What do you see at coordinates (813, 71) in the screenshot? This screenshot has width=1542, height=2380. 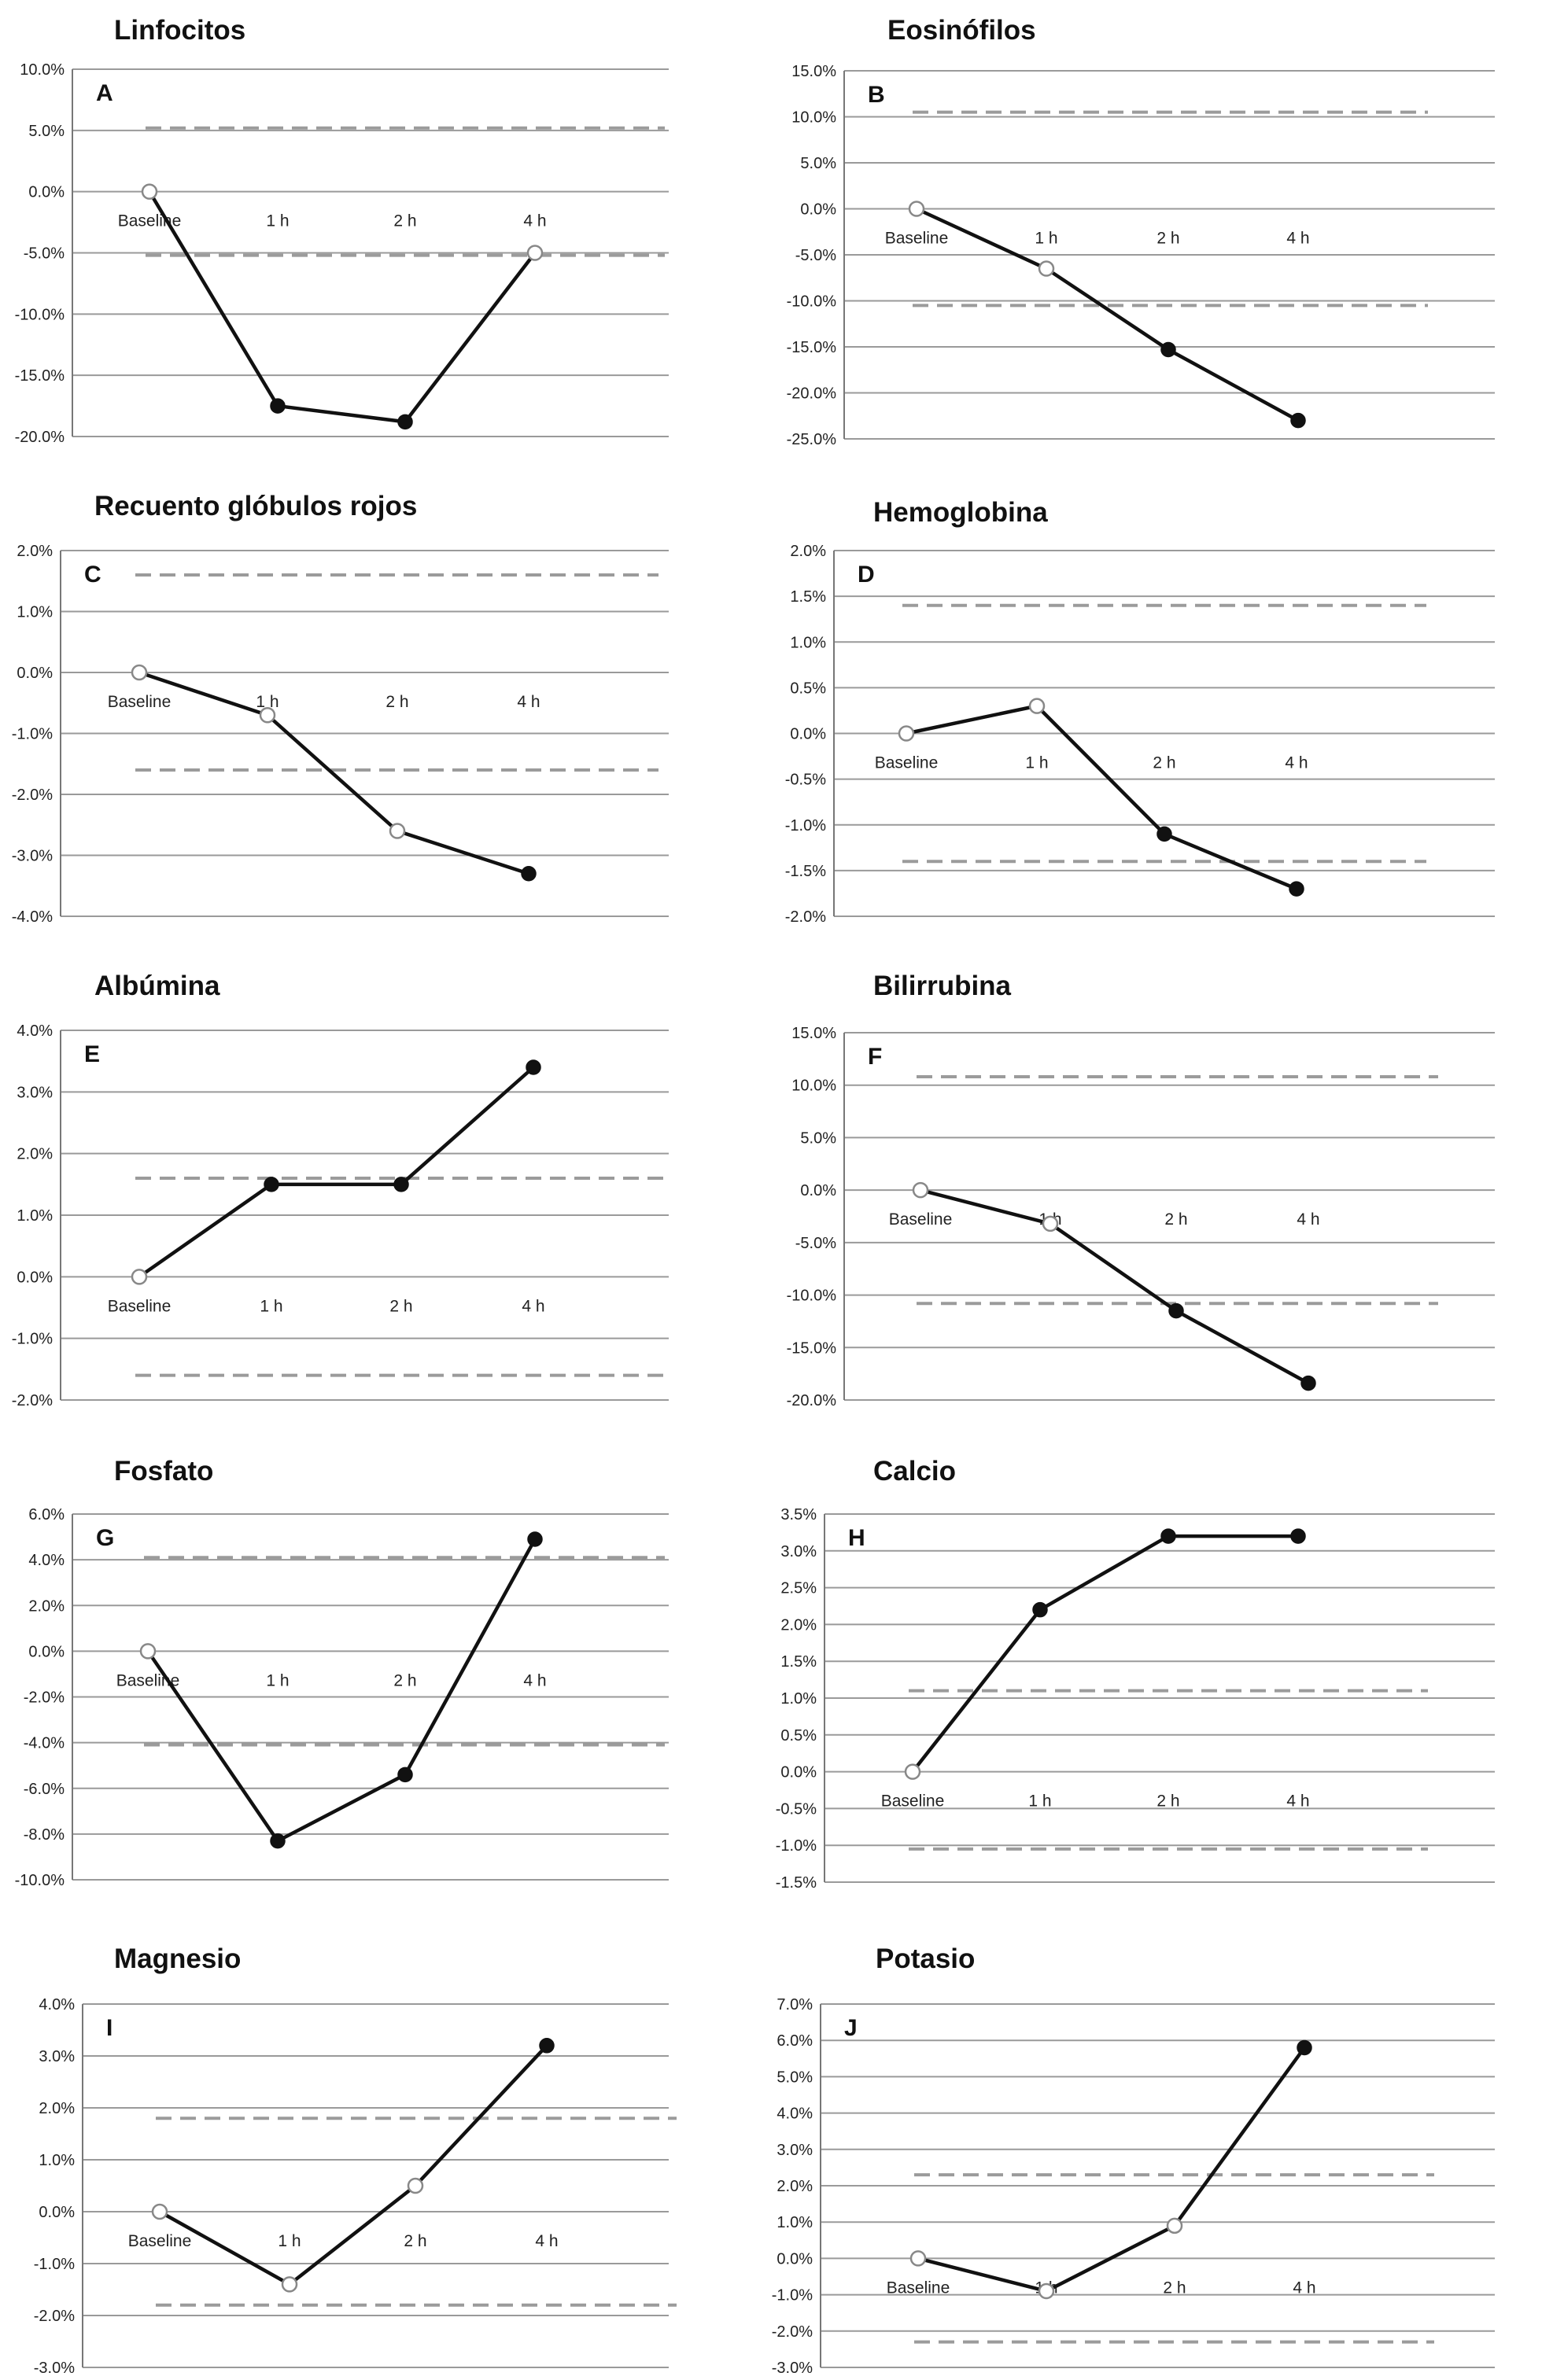 I see `y-tick-label: 15.0%` at bounding box center [813, 71].